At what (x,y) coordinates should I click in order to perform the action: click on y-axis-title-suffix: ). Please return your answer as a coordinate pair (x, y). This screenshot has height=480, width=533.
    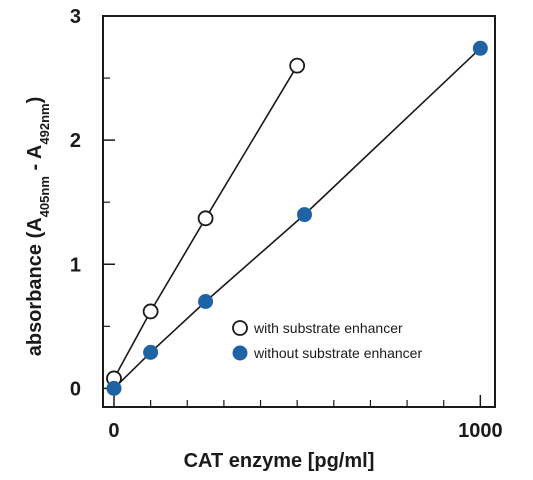
    Looking at the image, I should click on (35, 100).